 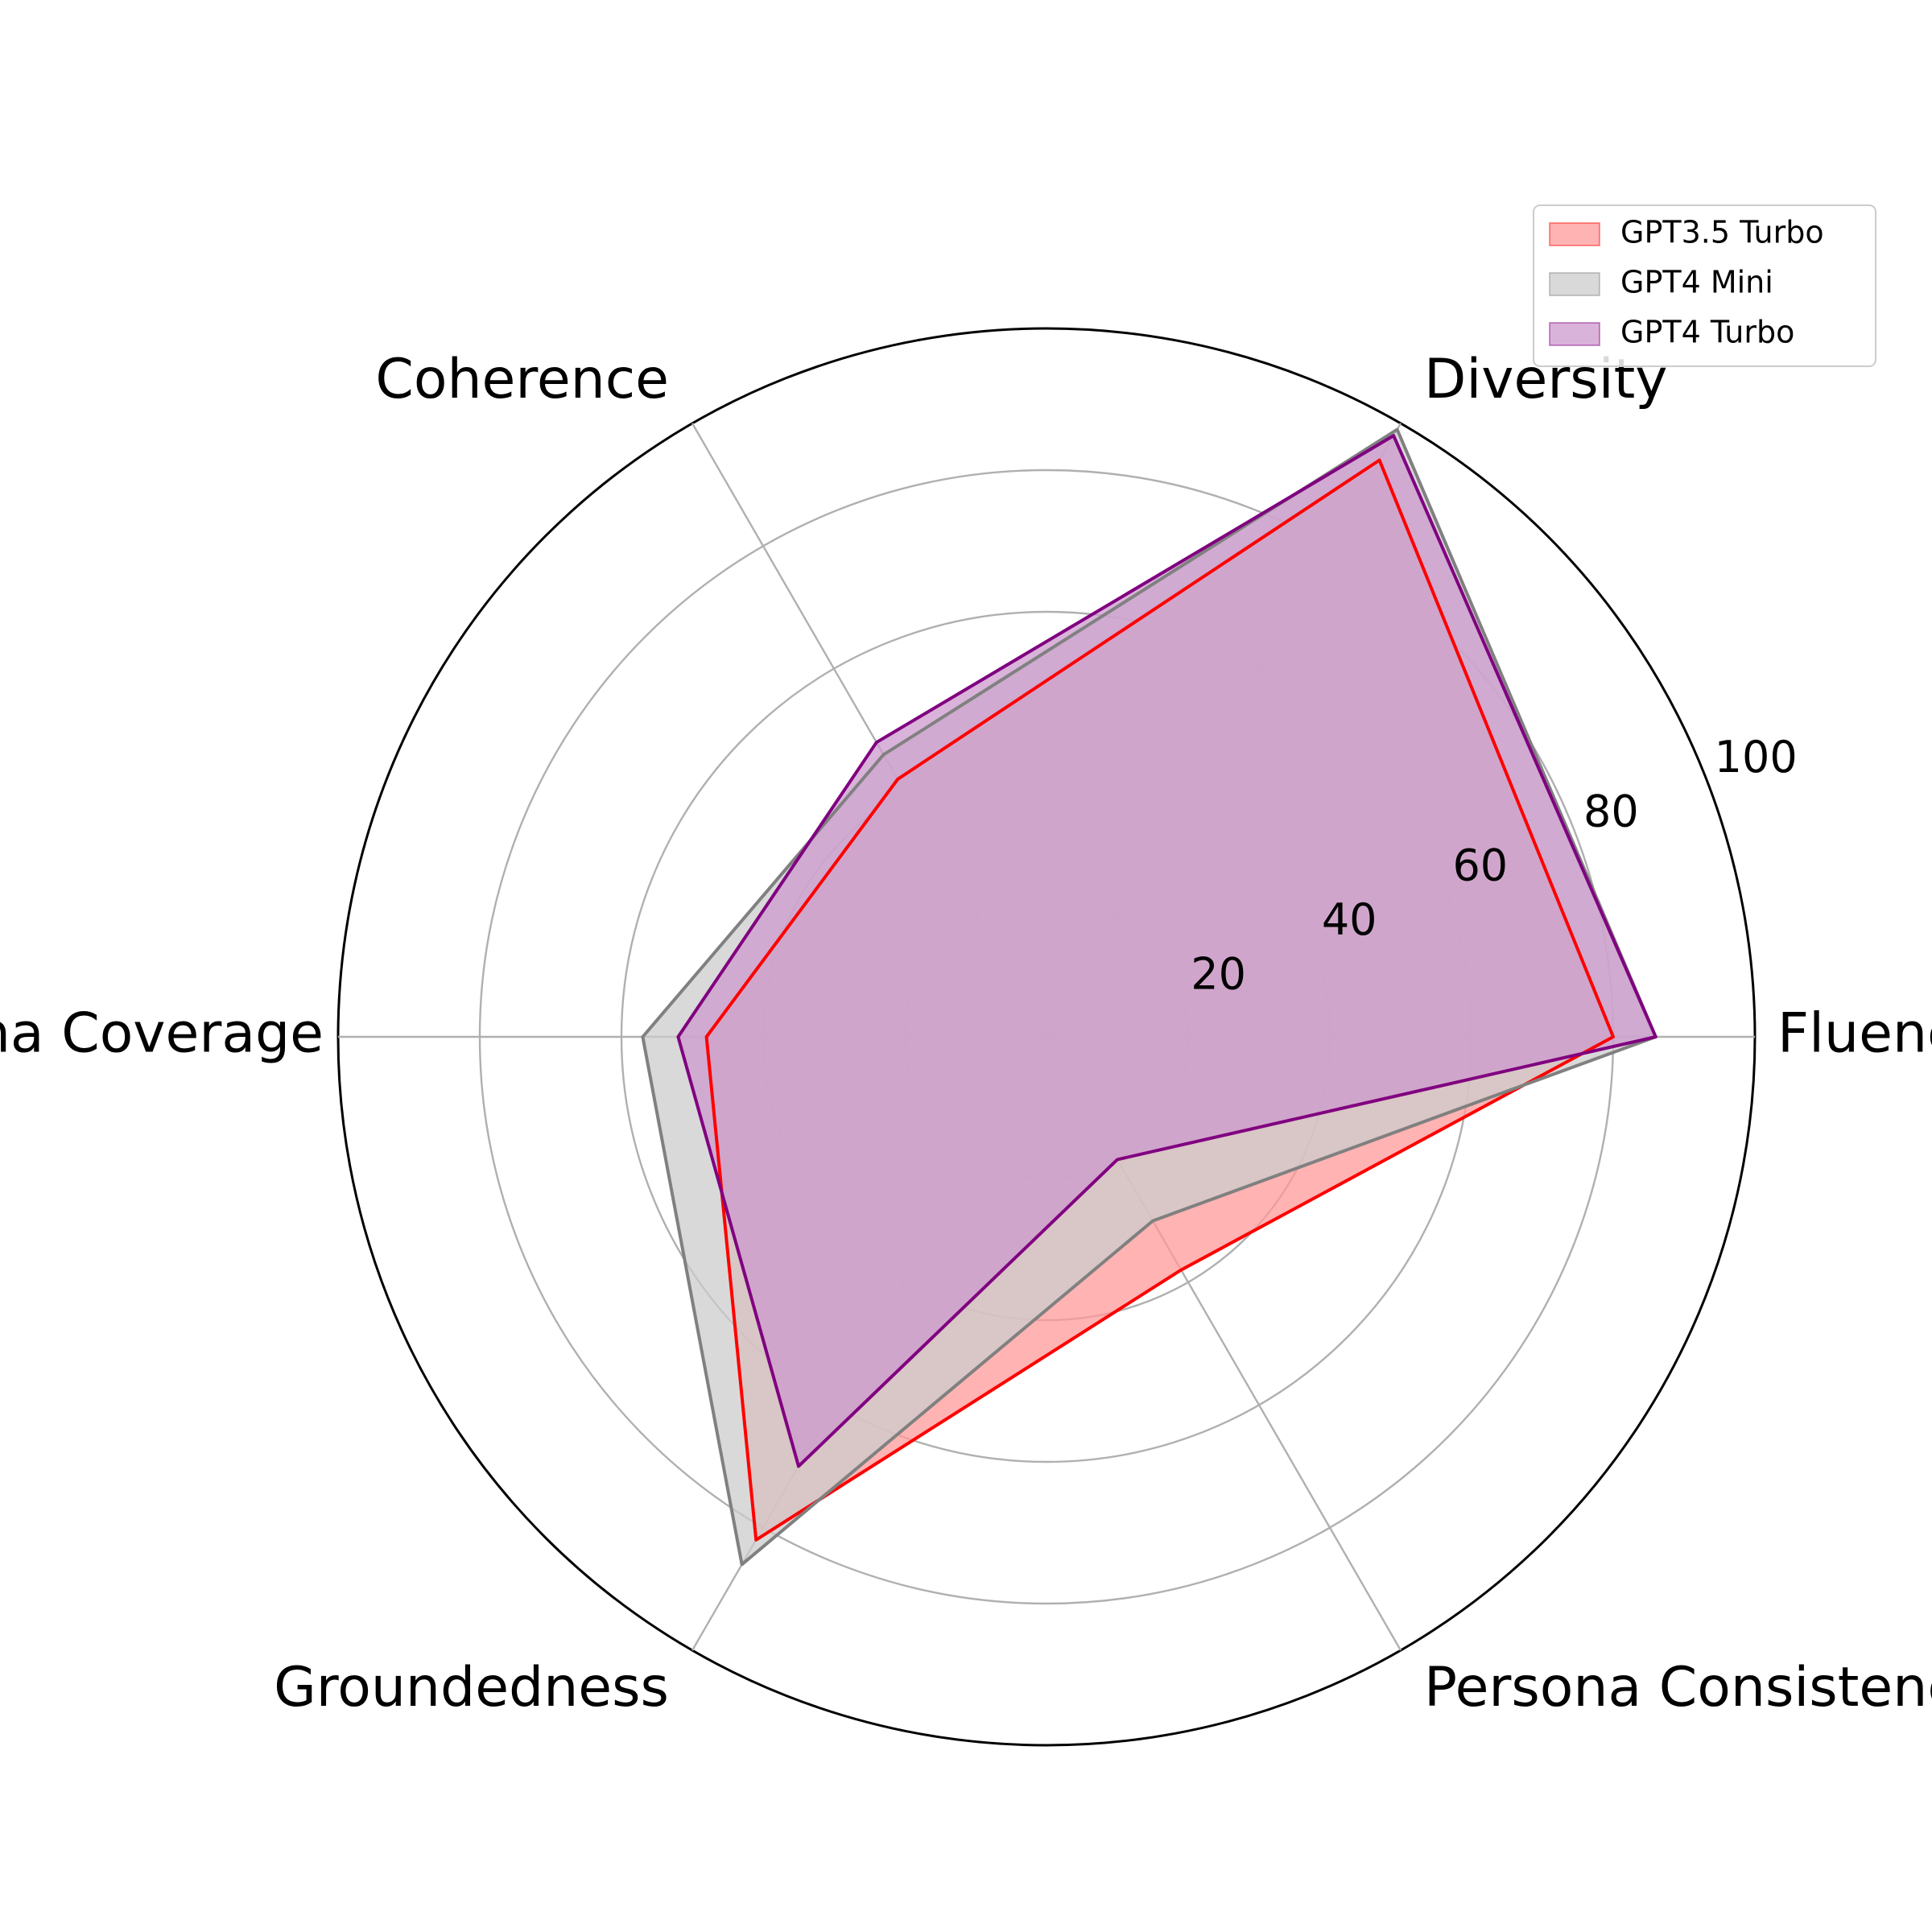 I want to click on axis-label-3: Persona Coverage, so click(x=162, y=1034).